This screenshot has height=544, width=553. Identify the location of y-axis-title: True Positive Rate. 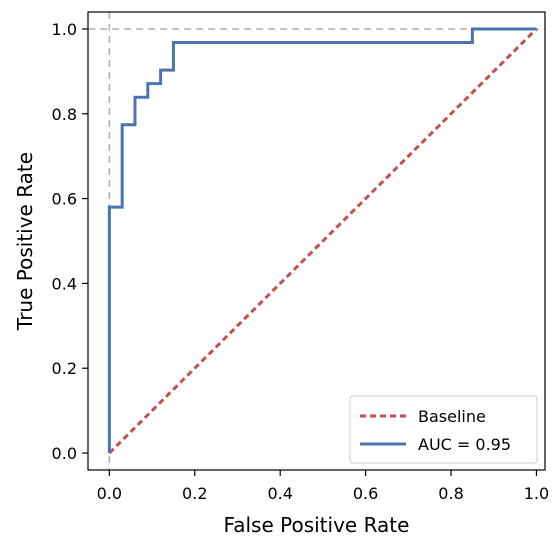
(25, 241).